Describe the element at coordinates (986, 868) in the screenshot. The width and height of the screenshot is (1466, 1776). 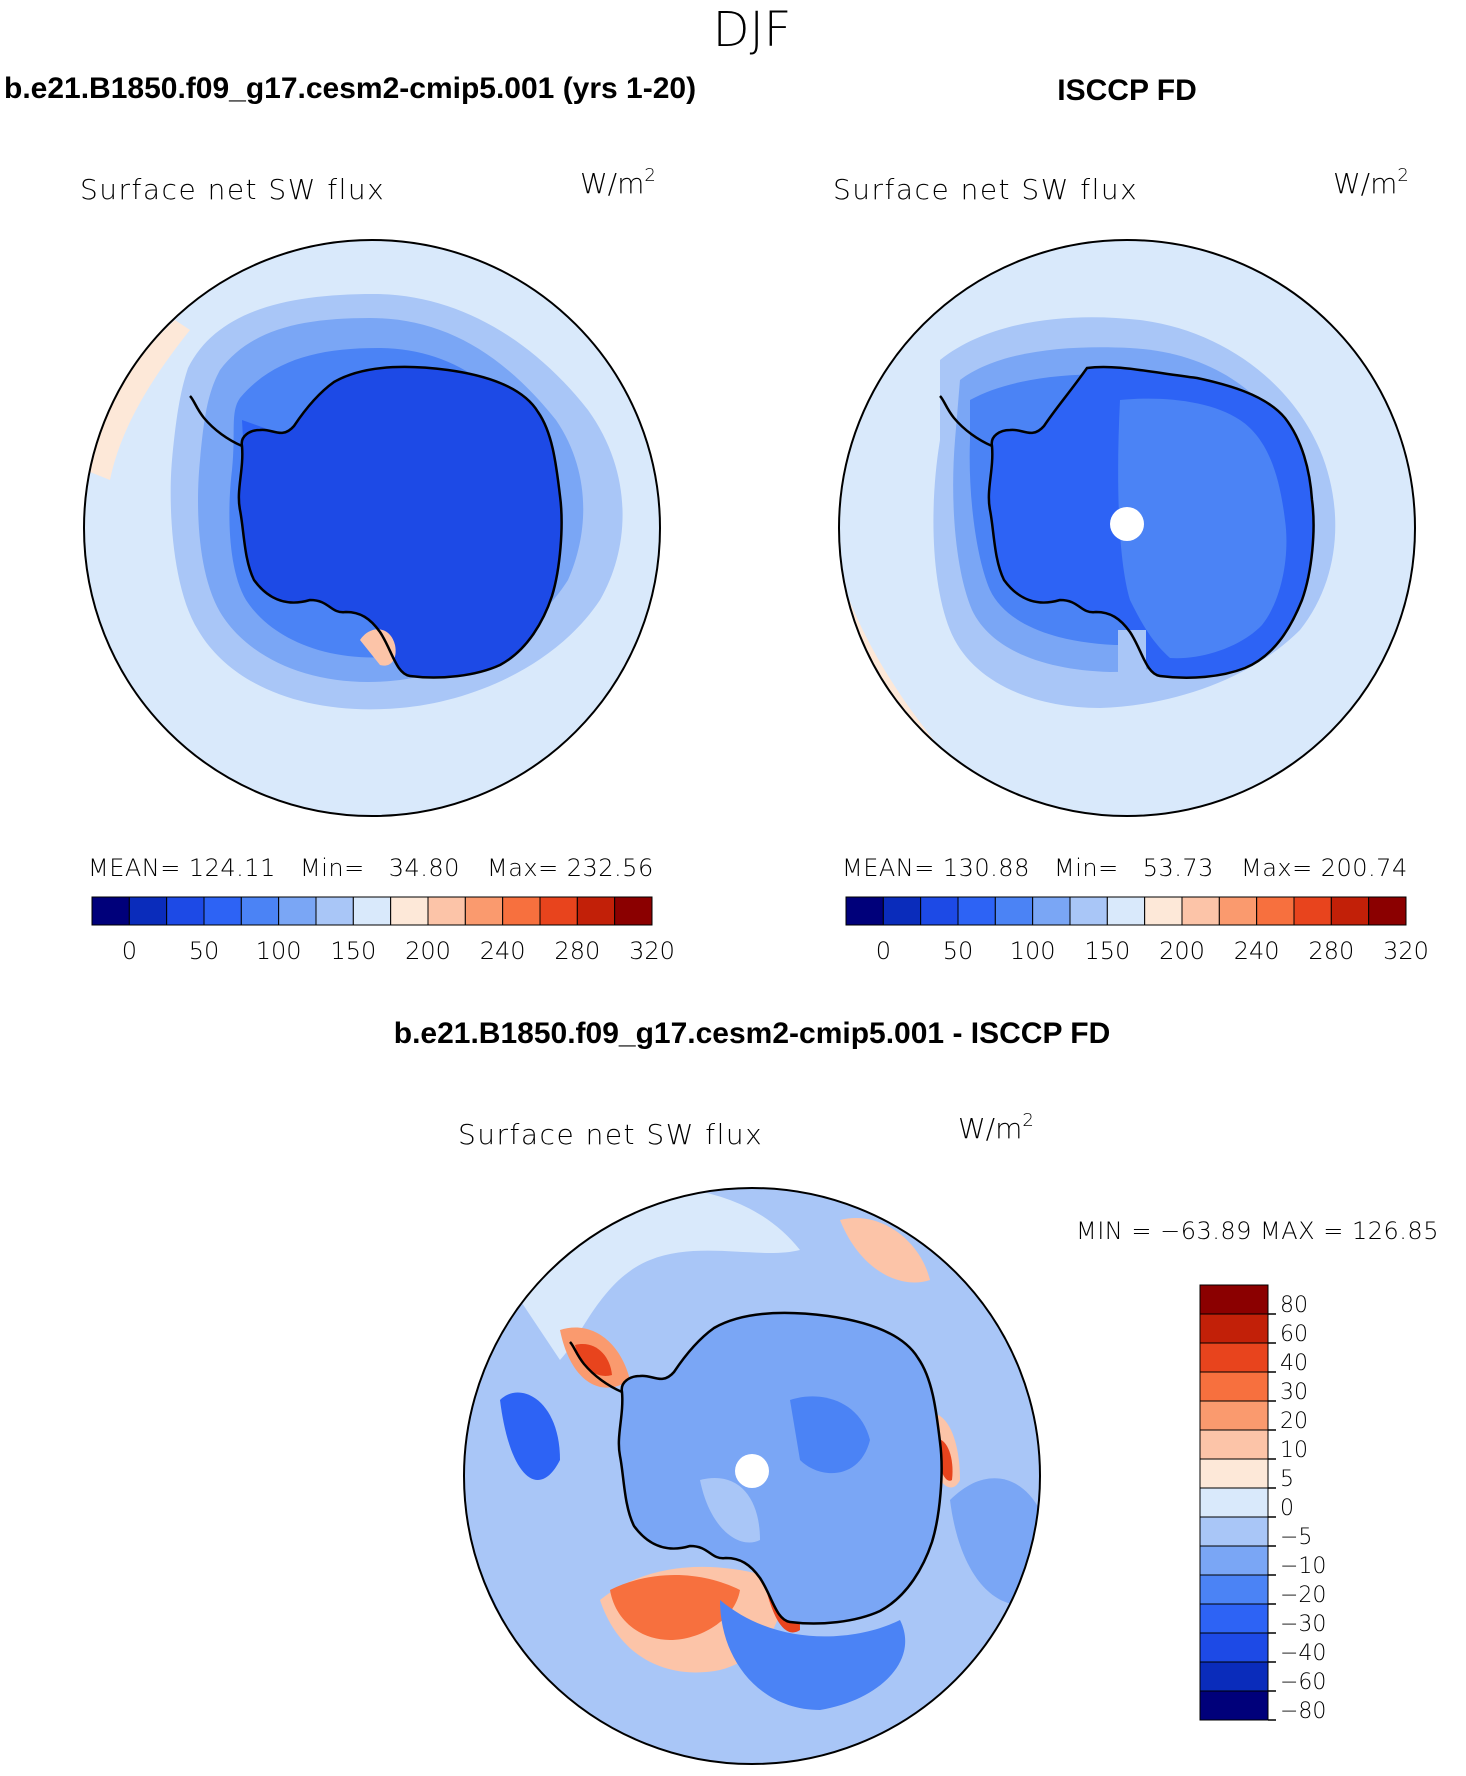
I see `panel-obs-mean: 130.88` at that location.